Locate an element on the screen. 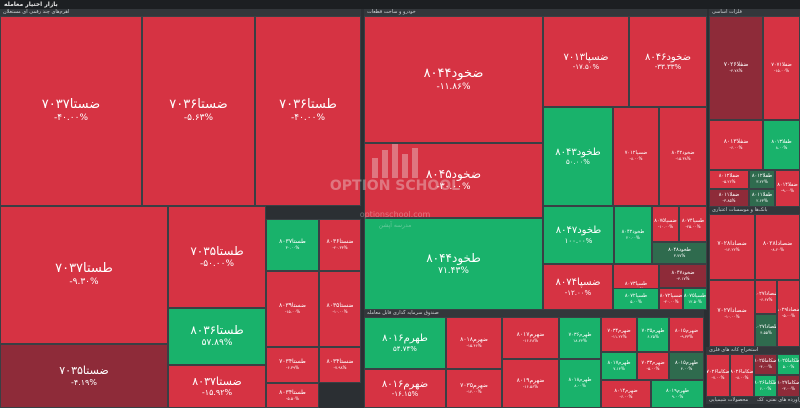 This screenshot has height=408, width=800. tile-symbol: ضخود۸۰۴۴ is located at coordinates (453, 73).